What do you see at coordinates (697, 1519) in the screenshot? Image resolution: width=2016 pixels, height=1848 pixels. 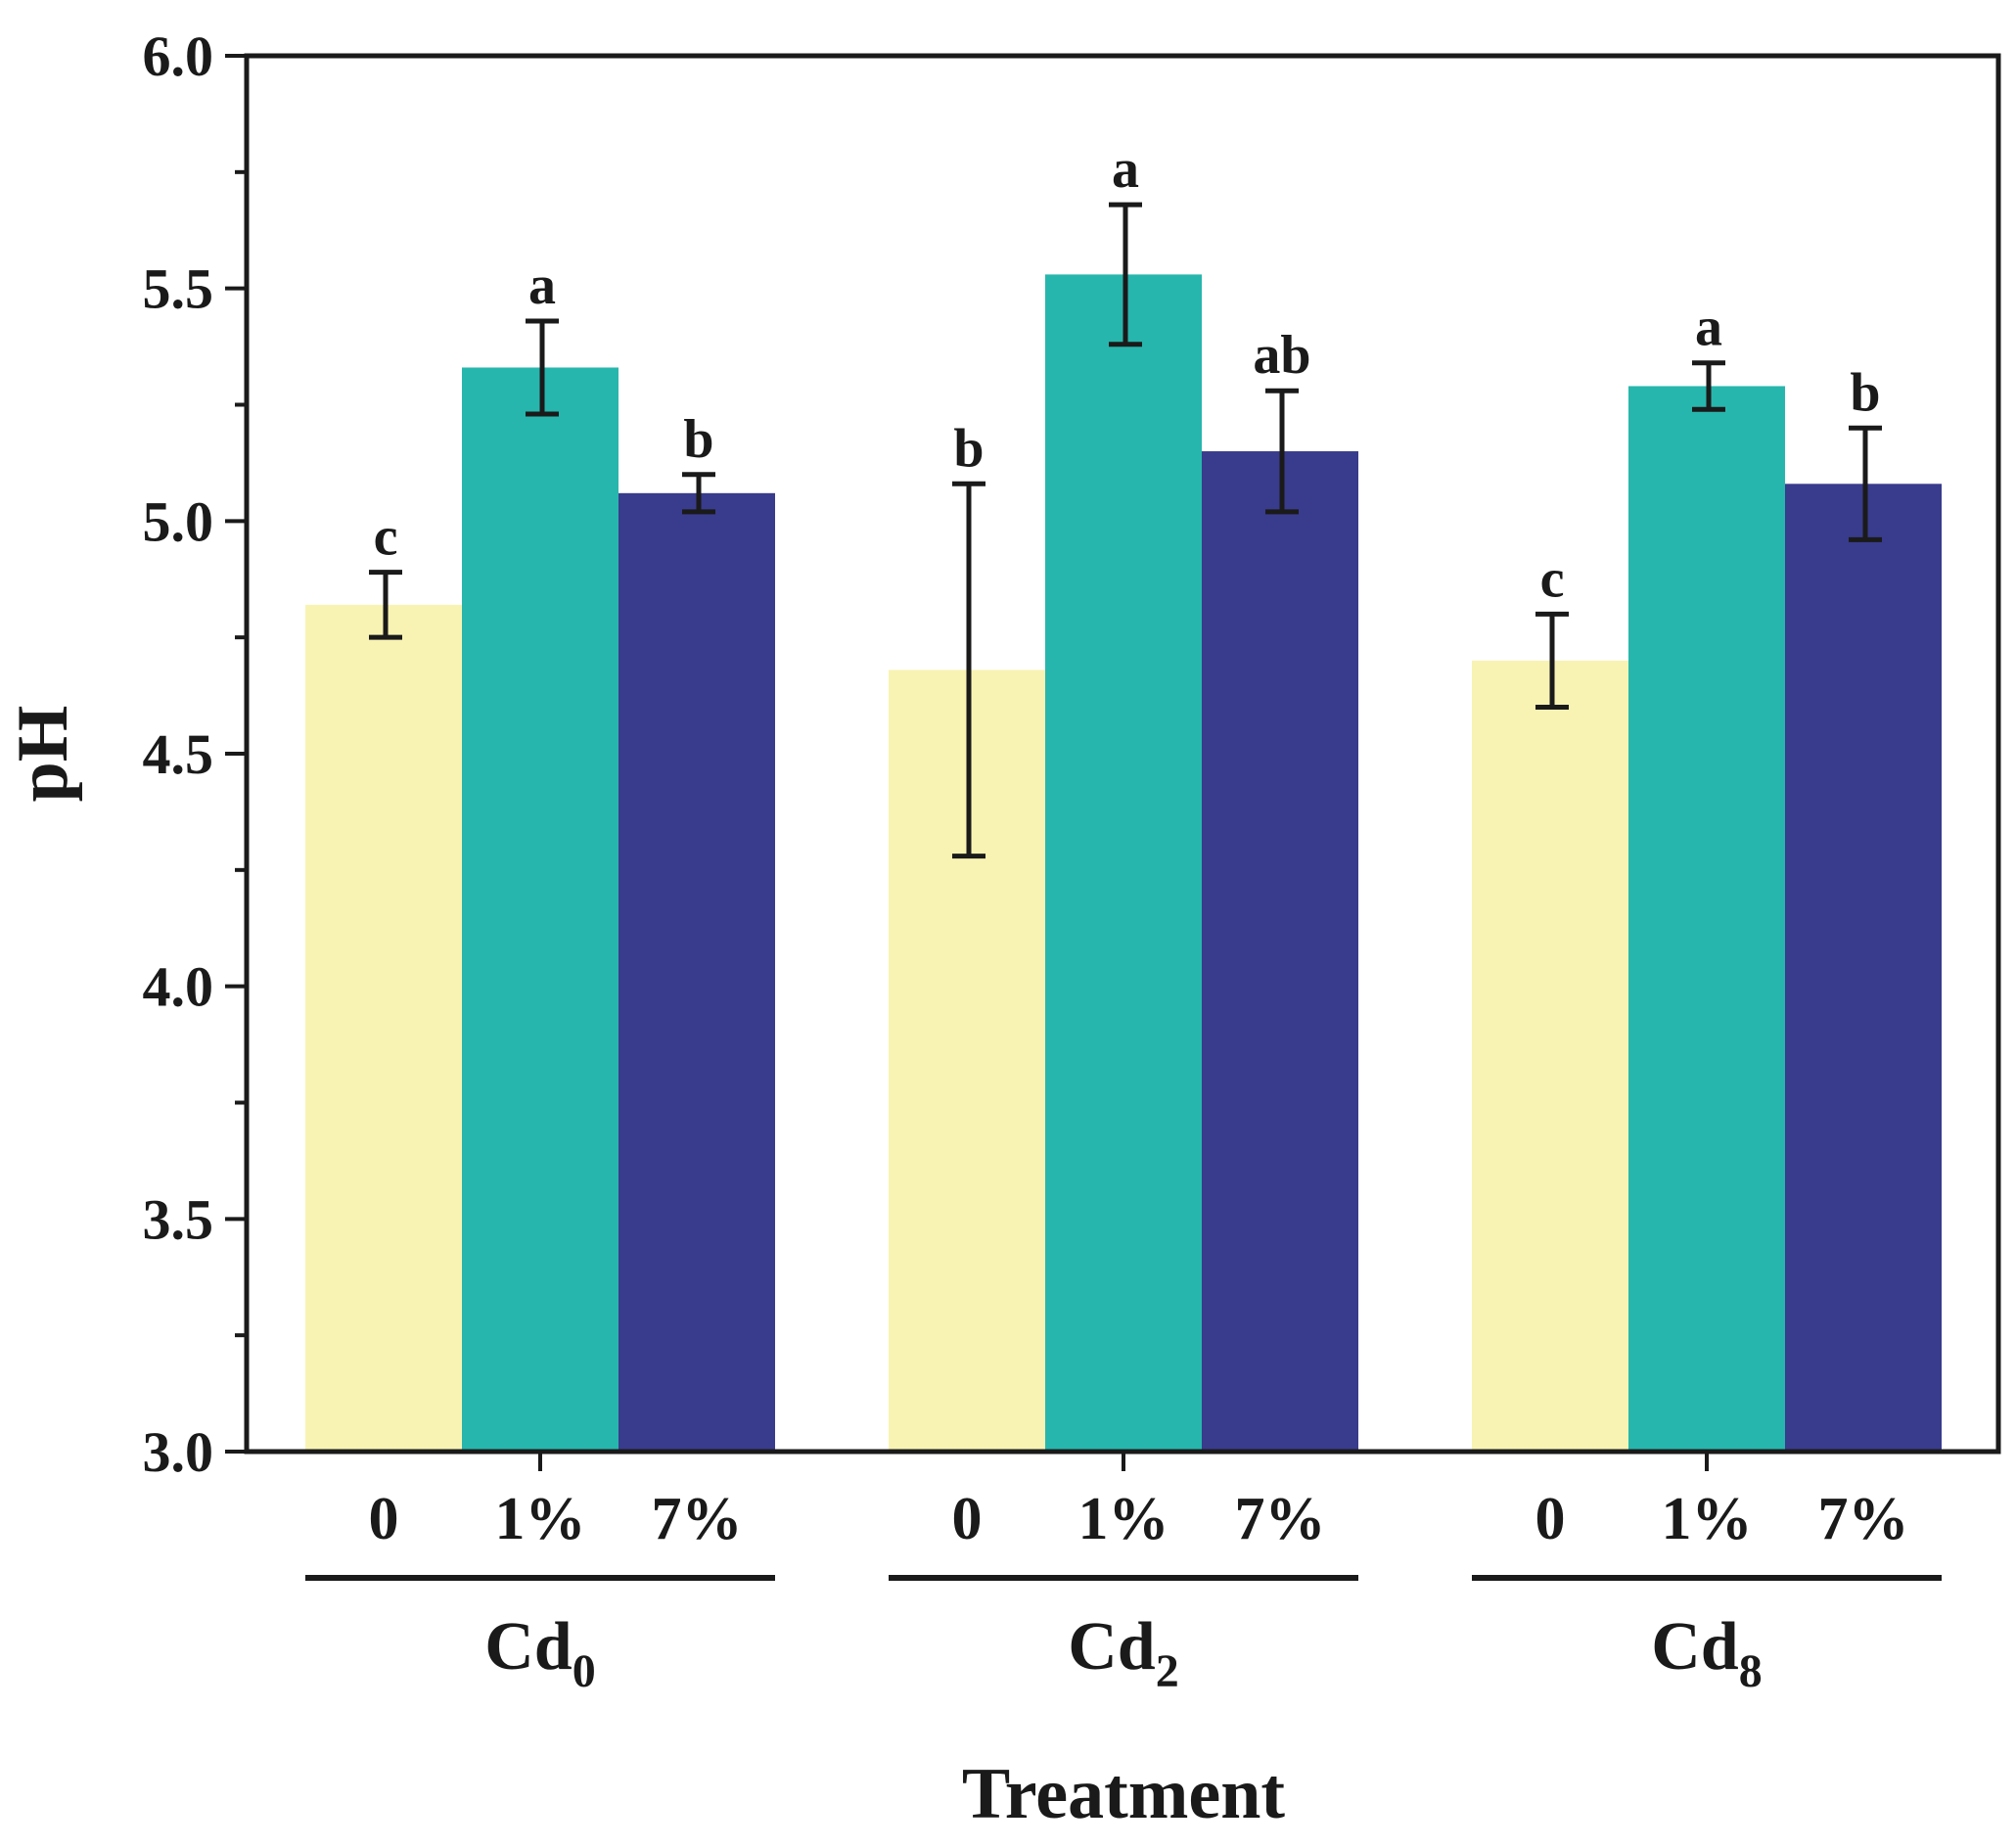 I see `x-tick-label-1-3: 7%` at bounding box center [697, 1519].